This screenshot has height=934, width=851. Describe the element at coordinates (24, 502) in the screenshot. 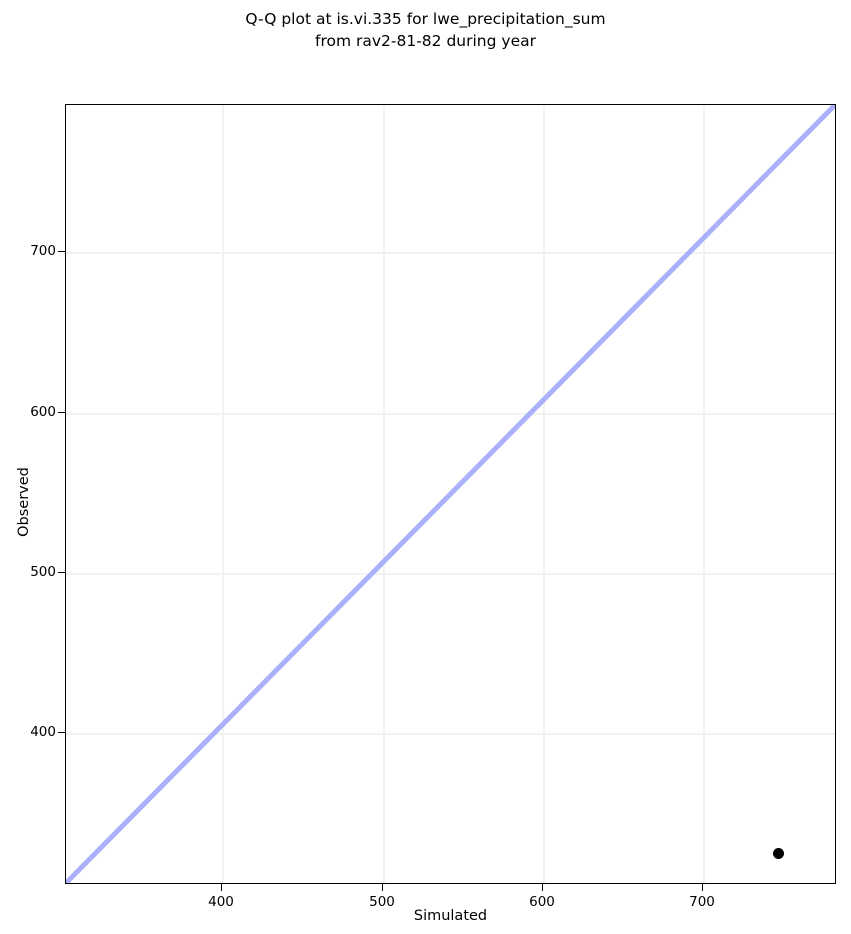

I see `y-axis-label: Observed` at that location.